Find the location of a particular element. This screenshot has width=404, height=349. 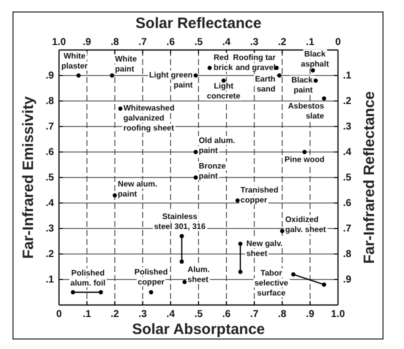

x-tick-label: .9 is located at coordinates (310, 314).